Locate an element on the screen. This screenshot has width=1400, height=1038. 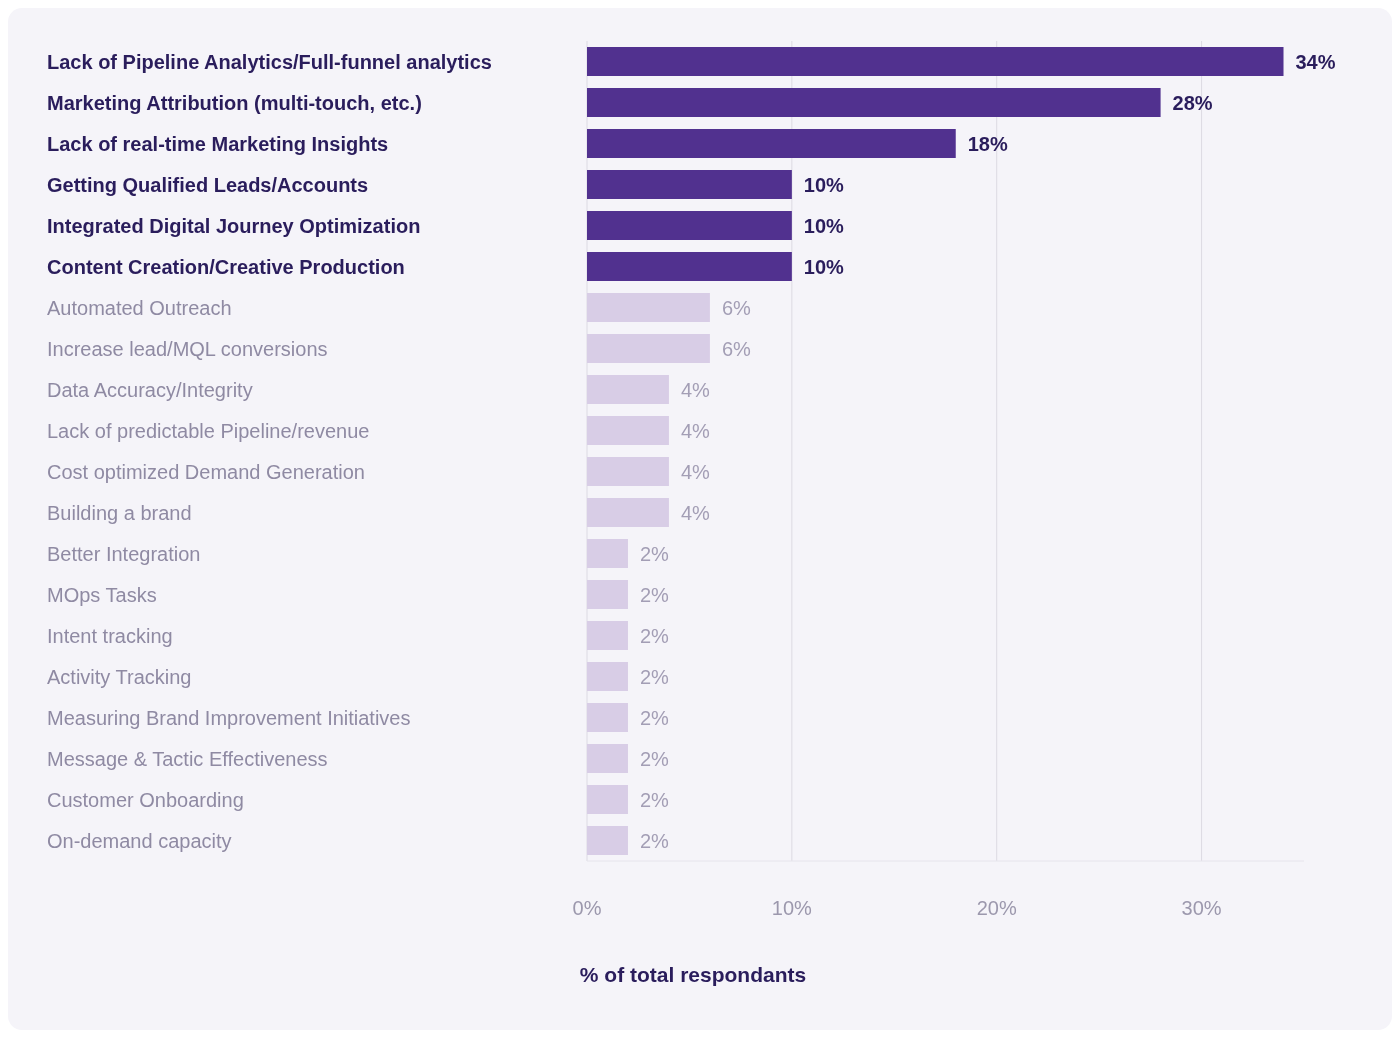
y-tick-label: Getting Qualified Leads/Accounts is located at coordinates (208, 184).